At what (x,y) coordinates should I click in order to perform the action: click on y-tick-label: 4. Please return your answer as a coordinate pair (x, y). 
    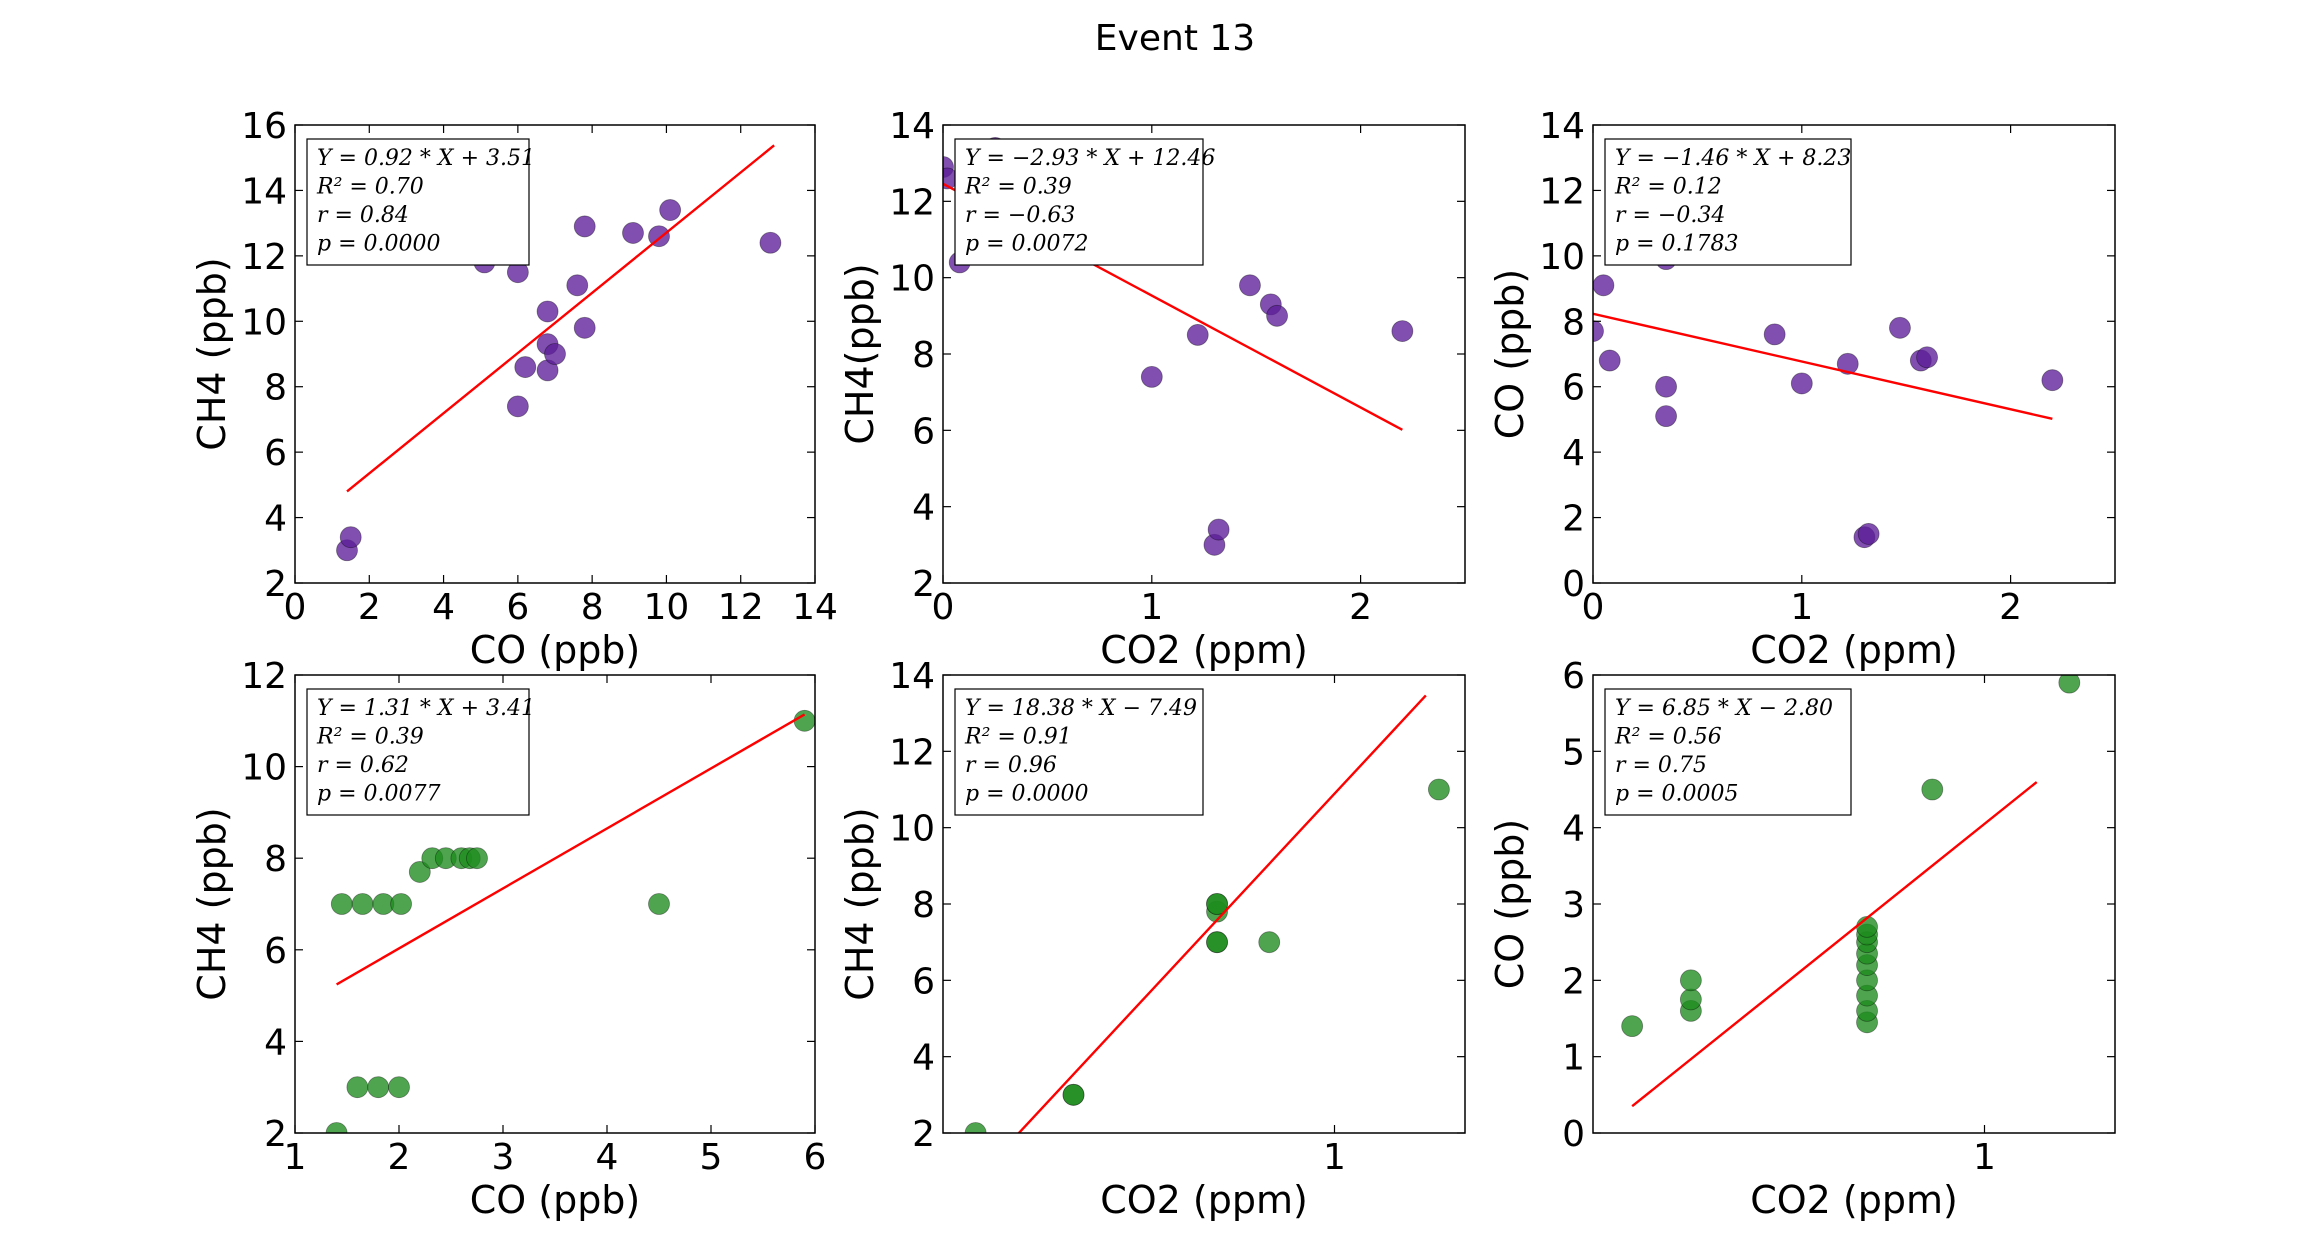
    Looking at the image, I should click on (923, 1058).